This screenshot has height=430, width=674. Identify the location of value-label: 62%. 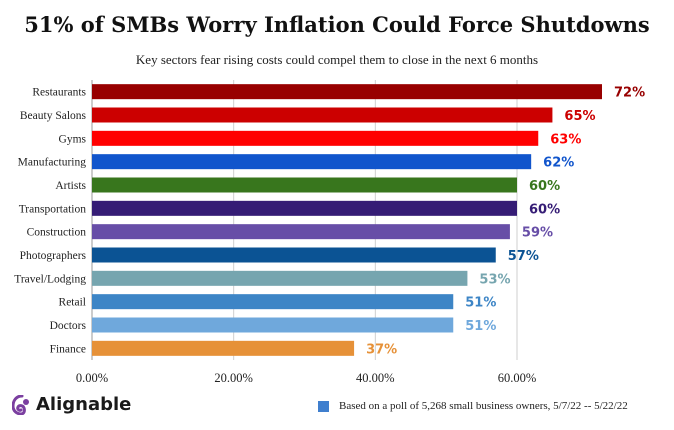
(558, 163).